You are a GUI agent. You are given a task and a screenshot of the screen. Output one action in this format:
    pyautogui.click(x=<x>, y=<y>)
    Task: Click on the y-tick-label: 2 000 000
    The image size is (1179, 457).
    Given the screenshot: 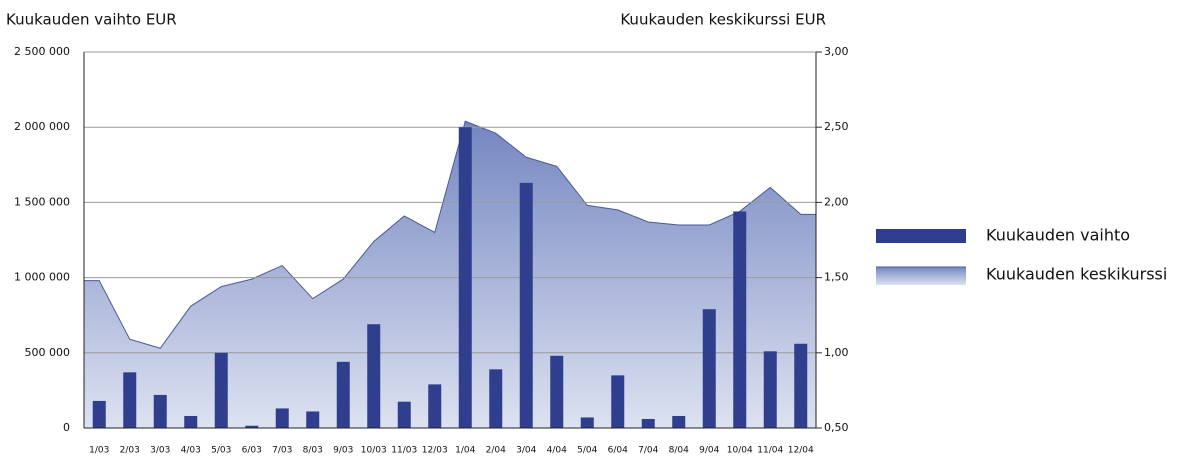 What is the action you would take?
    pyautogui.click(x=42, y=126)
    